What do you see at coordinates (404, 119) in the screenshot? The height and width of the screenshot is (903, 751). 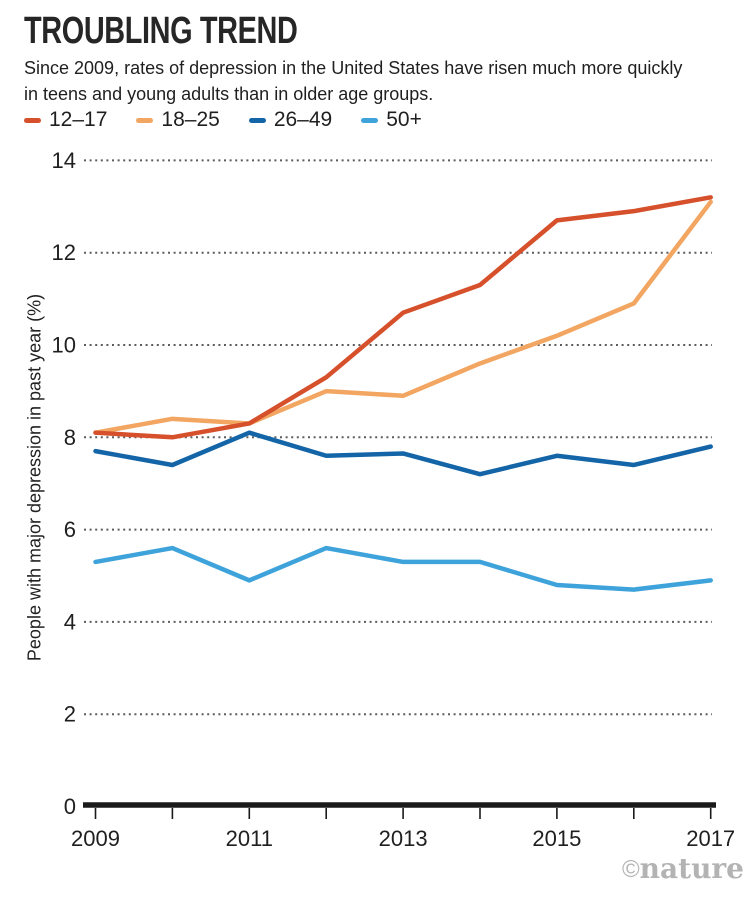 I see `legend-label: 50+` at bounding box center [404, 119].